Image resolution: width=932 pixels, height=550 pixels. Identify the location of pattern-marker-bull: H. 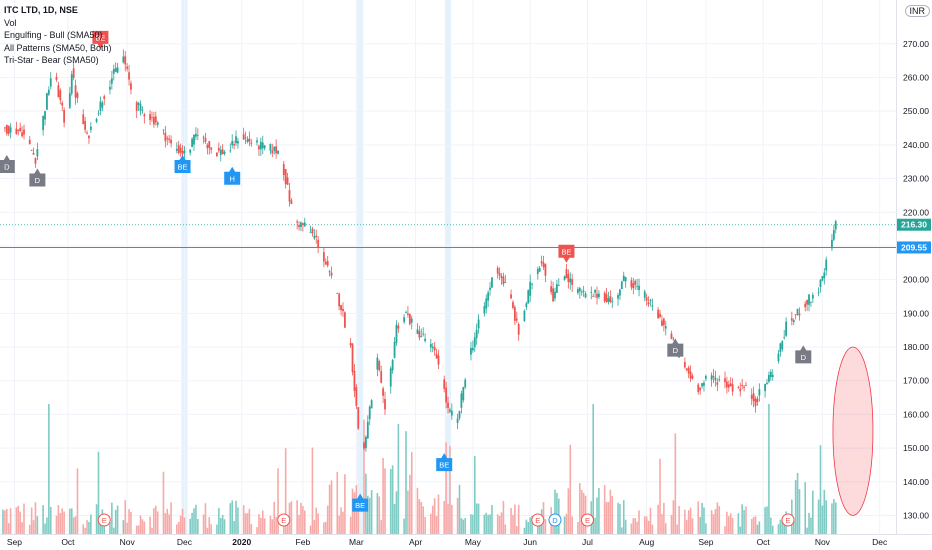
(232, 175).